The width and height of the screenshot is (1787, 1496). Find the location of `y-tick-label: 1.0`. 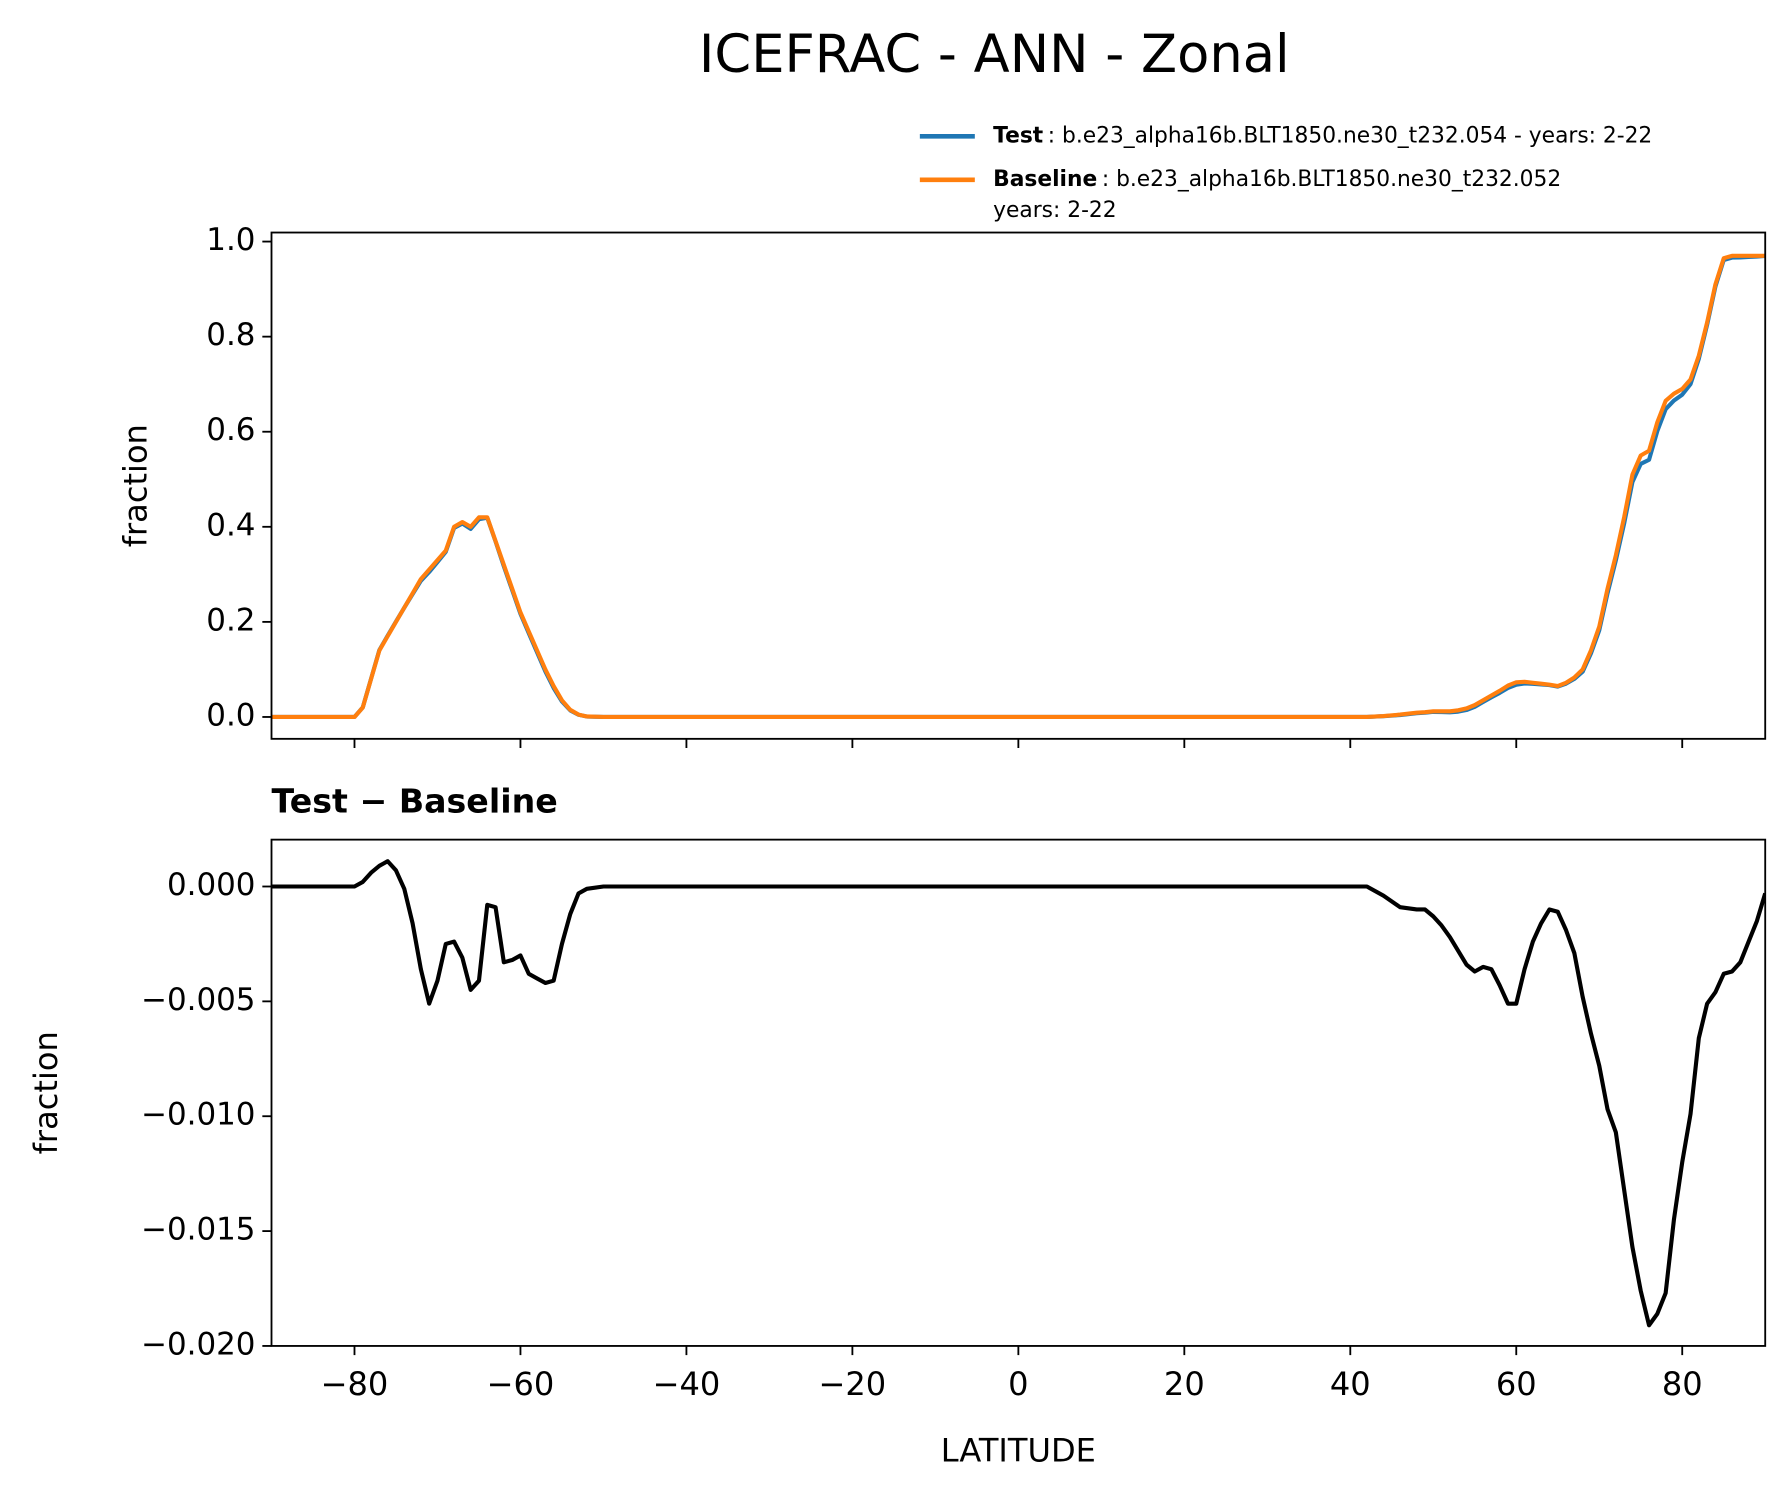

y-tick-label: 1.0 is located at coordinates (230, 240).